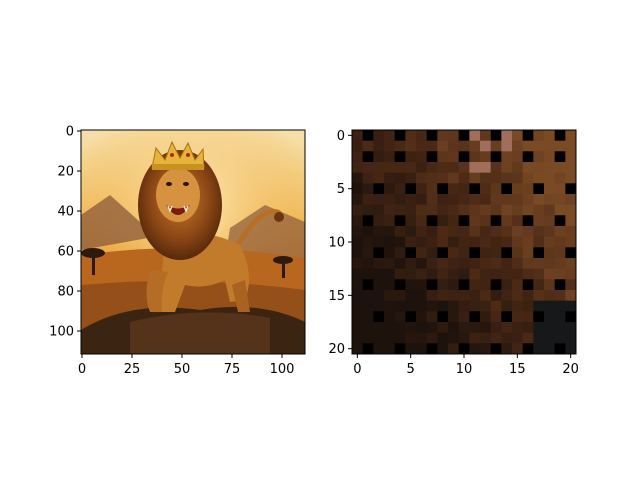 Image resolution: width=640 pixels, height=480 pixels. What do you see at coordinates (232, 369) in the screenshot?
I see `x-tick-label: 75` at bounding box center [232, 369].